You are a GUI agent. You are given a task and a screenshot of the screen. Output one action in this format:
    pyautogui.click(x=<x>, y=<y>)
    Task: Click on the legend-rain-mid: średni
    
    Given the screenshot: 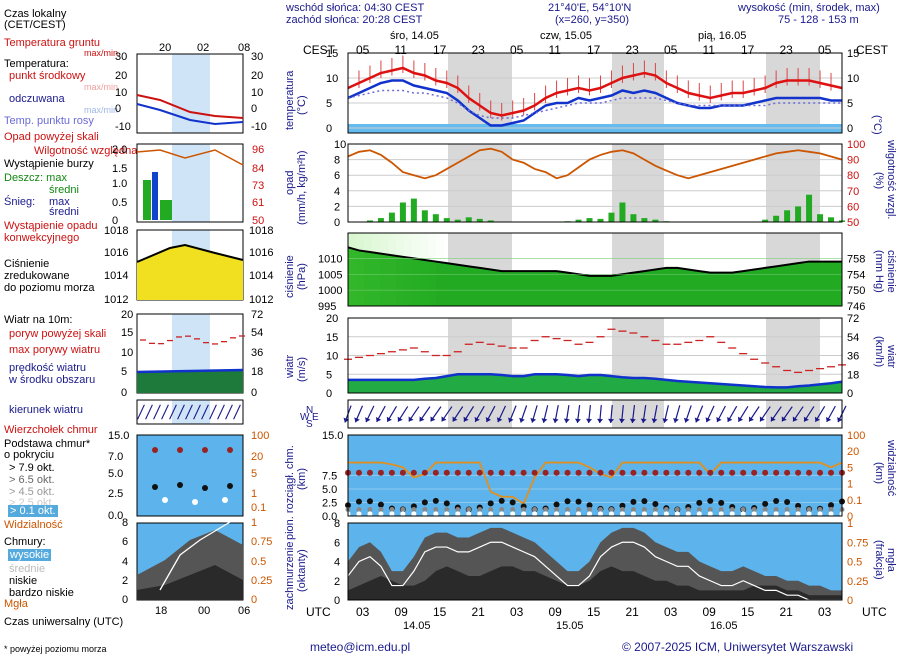 What is the action you would take?
    pyautogui.click(x=64, y=190)
    